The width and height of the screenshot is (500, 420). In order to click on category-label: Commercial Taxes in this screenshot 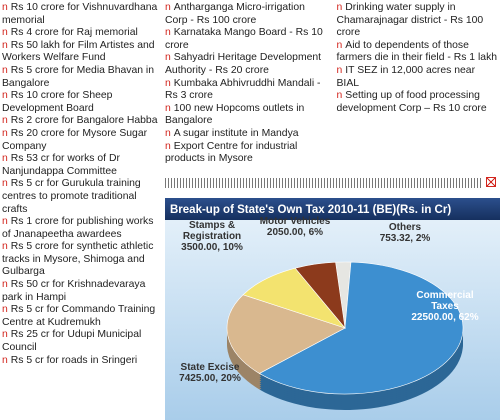, I will do `click(445, 301)`.